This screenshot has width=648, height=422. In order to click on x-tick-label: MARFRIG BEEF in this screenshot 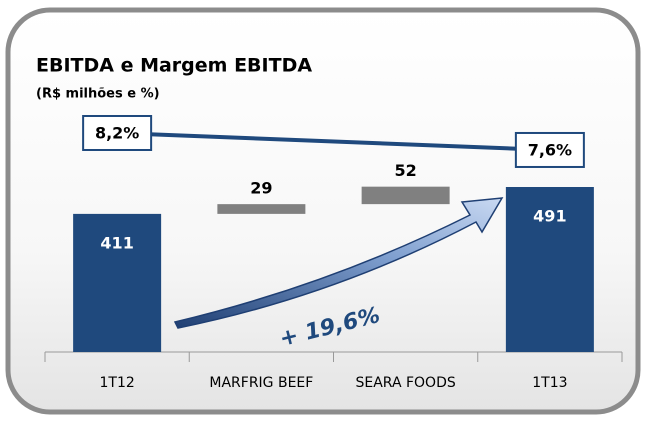, I will do `click(261, 383)`.